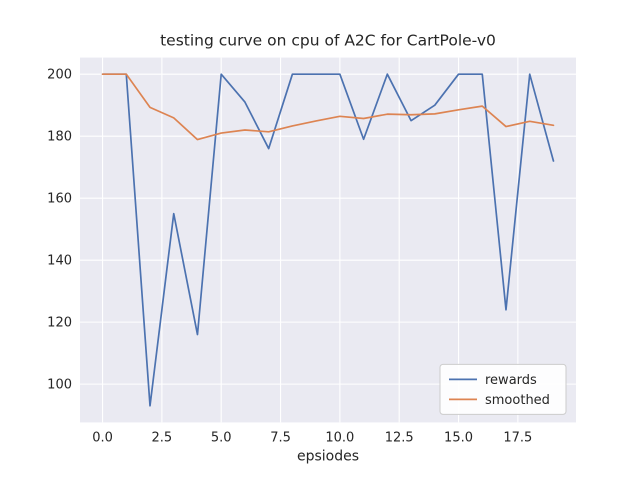 Image resolution: width=640 pixels, height=480 pixels. What do you see at coordinates (162, 437) in the screenshot?
I see `x-tick-label: 2.5` at bounding box center [162, 437].